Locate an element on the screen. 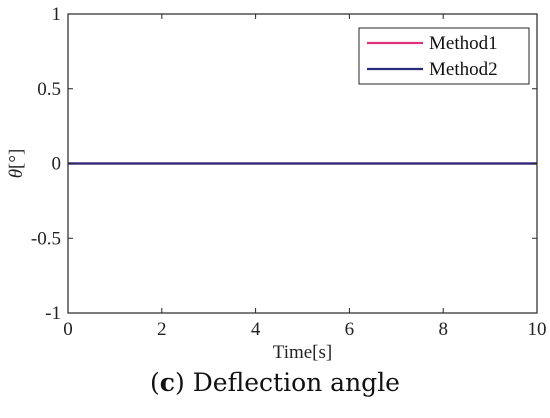 Image resolution: width=550 pixels, height=418 pixels. legend-box is located at coordinates (444, 56).